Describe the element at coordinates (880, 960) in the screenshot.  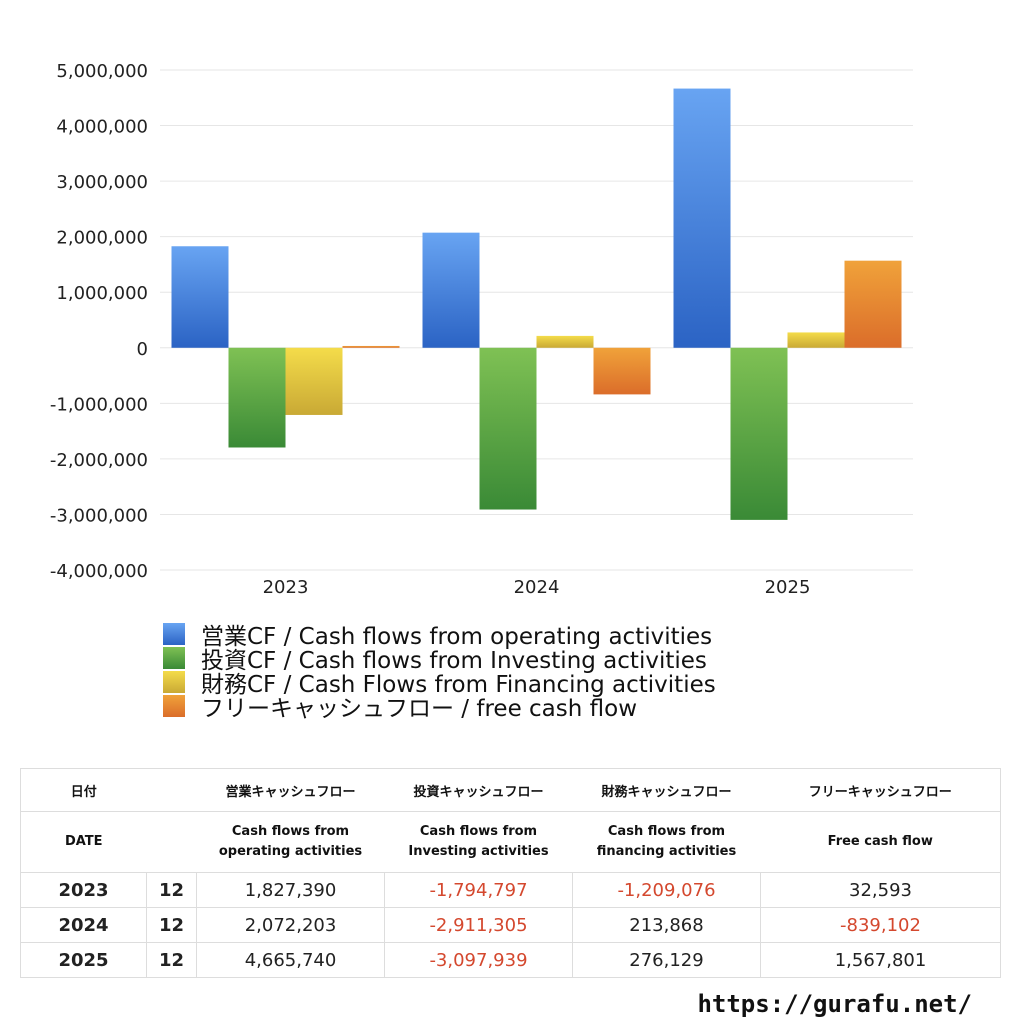
I see `row-free: 1,567,801` at that location.